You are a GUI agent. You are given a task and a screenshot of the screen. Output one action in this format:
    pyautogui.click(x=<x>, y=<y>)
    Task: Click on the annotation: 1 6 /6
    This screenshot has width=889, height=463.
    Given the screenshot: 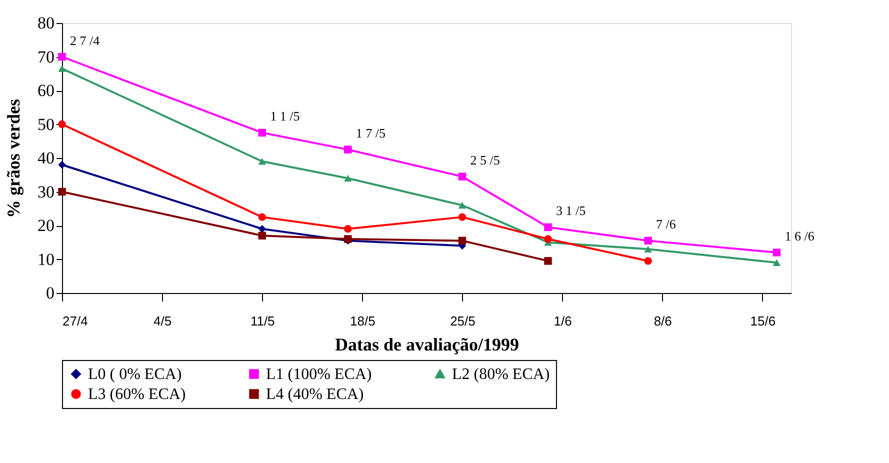 What is the action you would take?
    pyautogui.click(x=799, y=236)
    